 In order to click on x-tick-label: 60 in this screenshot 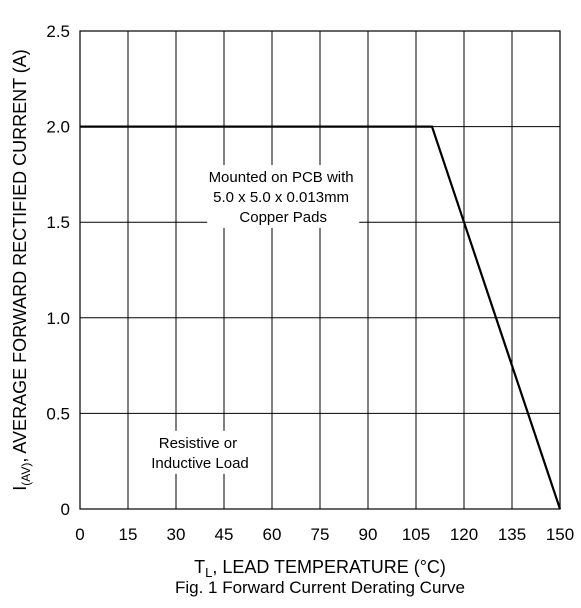, I will do `click(272, 534)`.